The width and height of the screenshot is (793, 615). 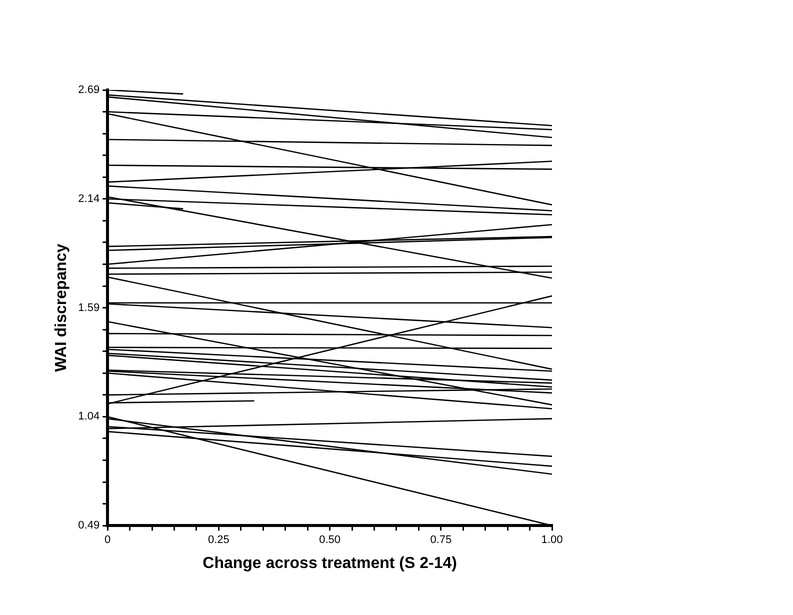 What do you see at coordinates (330, 540) in the screenshot?
I see `x-tick-label: 0.50` at bounding box center [330, 540].